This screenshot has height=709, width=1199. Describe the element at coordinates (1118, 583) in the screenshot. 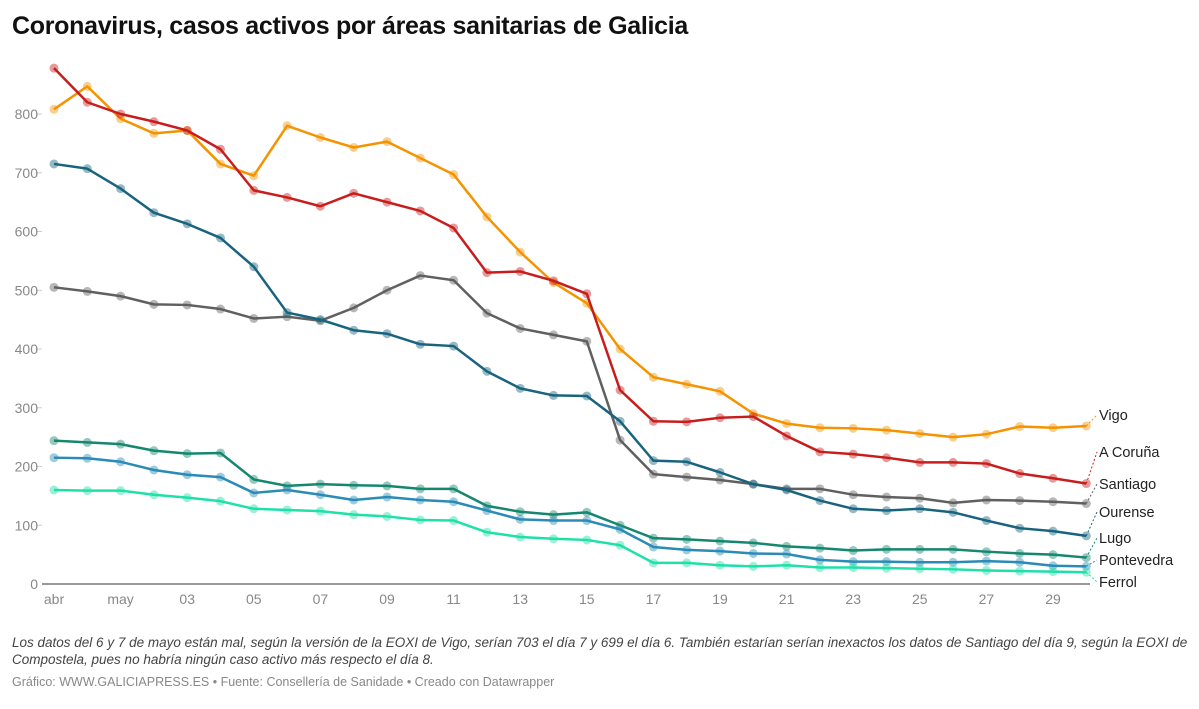

I see `series-label: Ferrol` at that location.